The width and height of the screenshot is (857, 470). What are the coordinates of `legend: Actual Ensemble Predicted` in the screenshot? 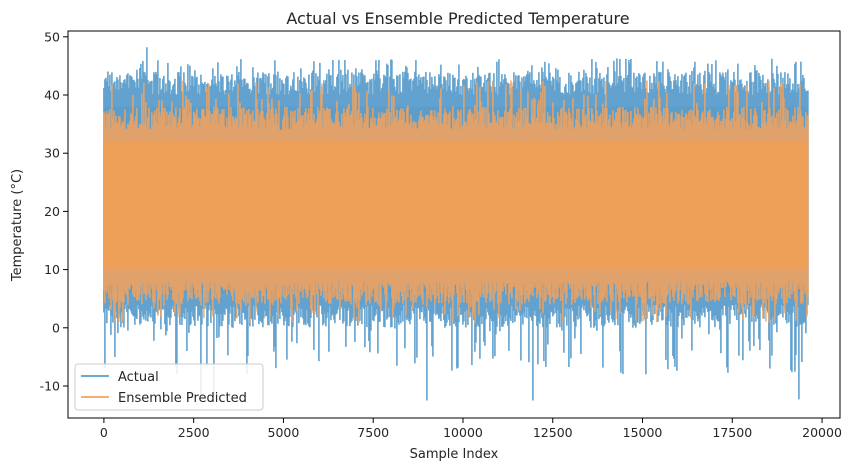 It's located at (169, 387).